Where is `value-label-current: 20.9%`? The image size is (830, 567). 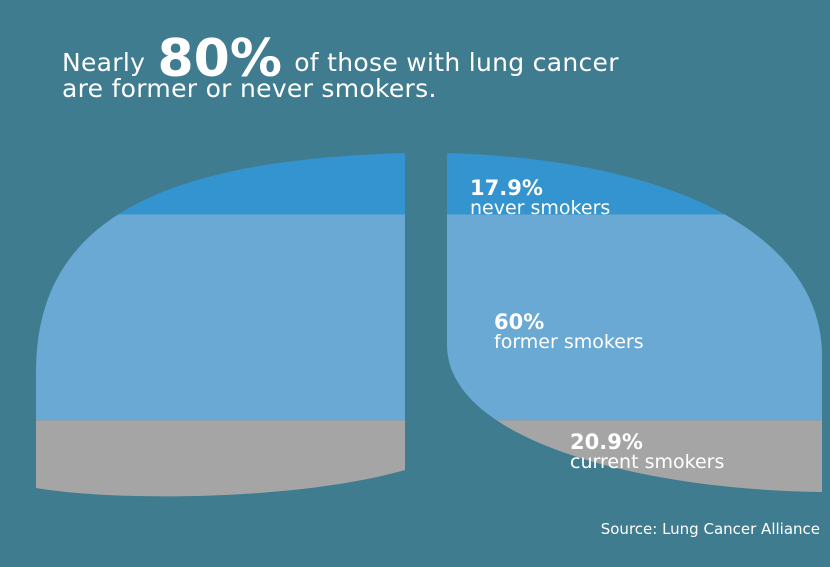 value-label-current: 20.9% is located at coordinates (606, 442).